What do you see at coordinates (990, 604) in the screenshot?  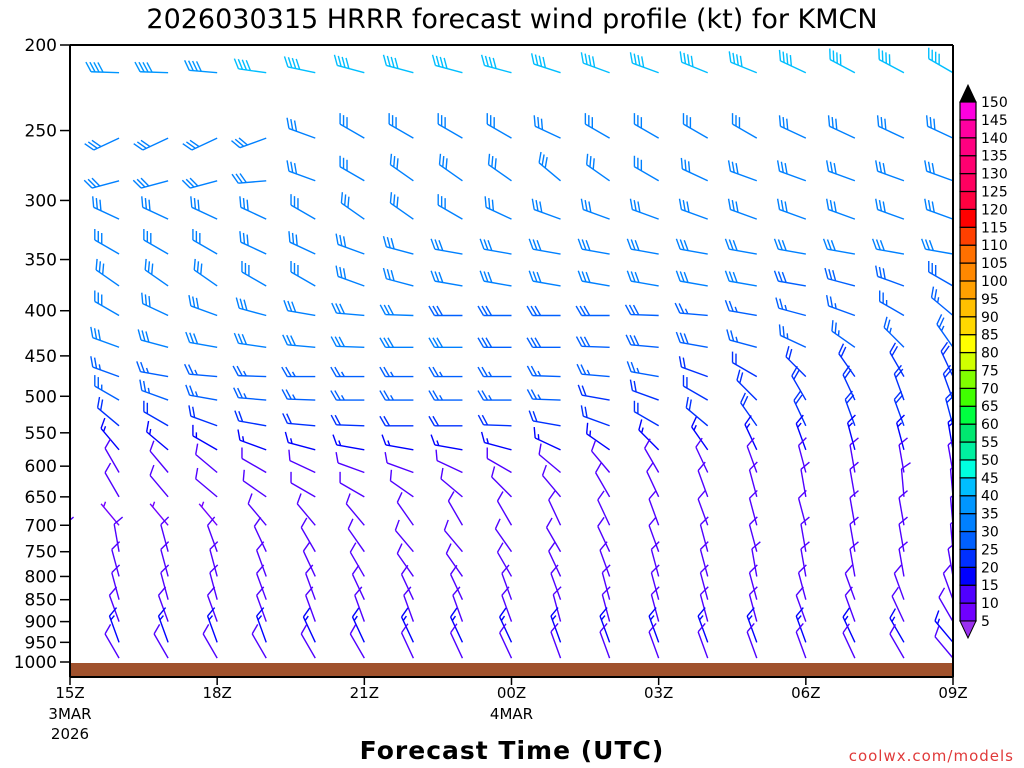 I see `colorbar-label: 10` at bounding box center [990, 604].